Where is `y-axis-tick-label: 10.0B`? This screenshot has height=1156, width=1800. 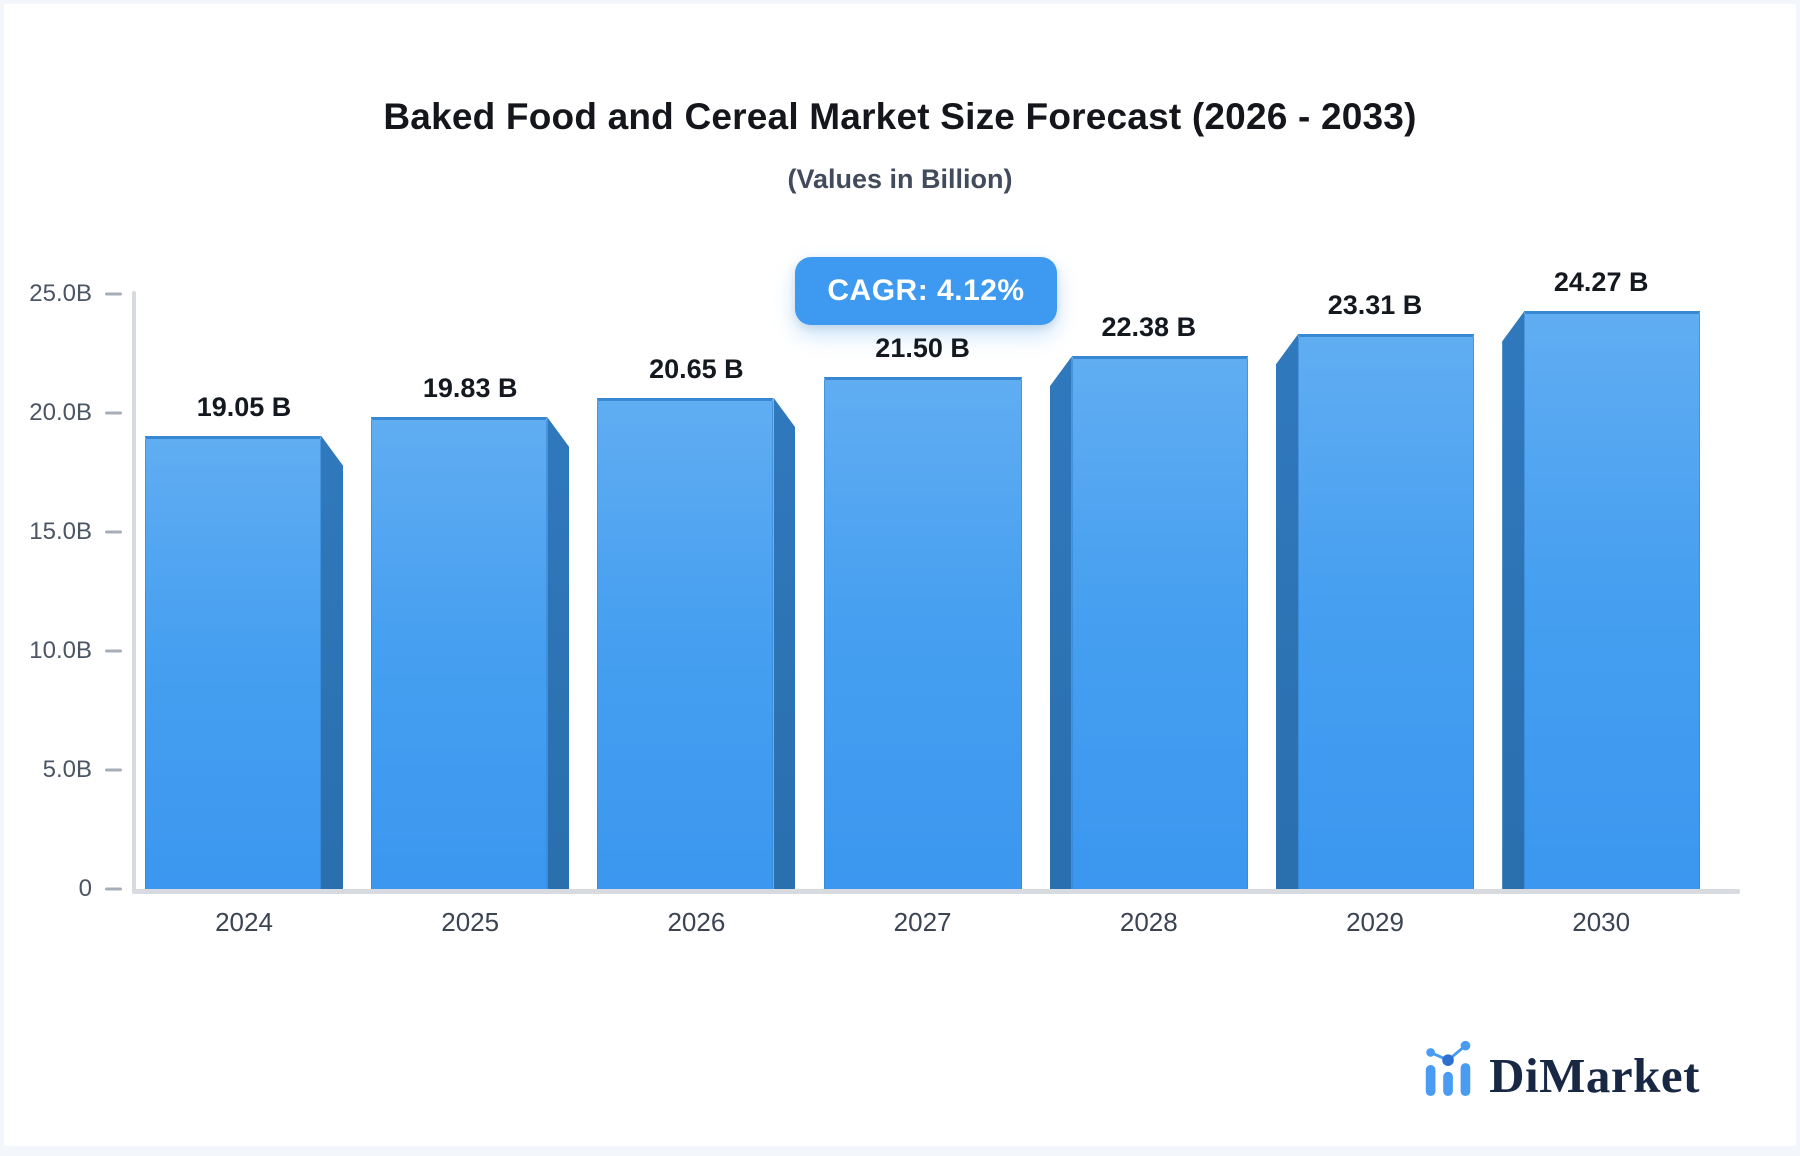 y-axis-tick-label: 10.0B is located at coordinates (60, 650).